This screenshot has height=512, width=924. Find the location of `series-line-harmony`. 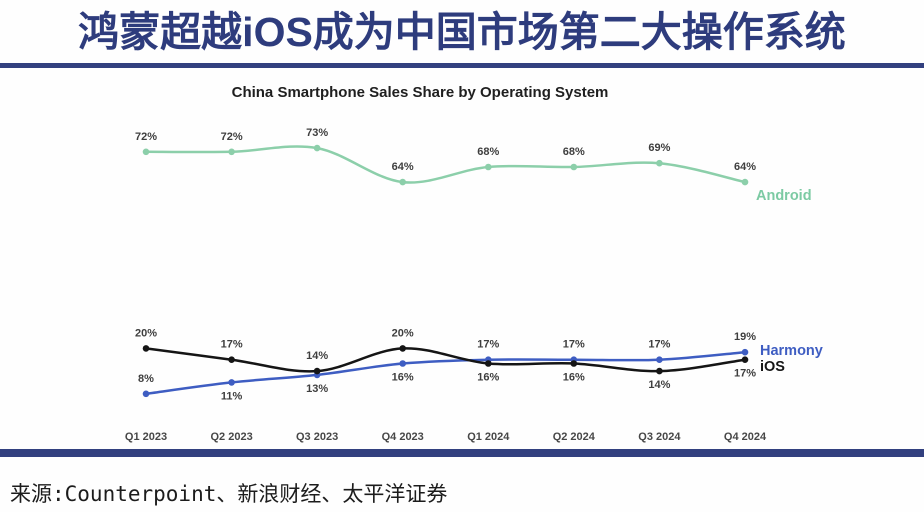

series-line-harmony is located at coordinates (445, 373).